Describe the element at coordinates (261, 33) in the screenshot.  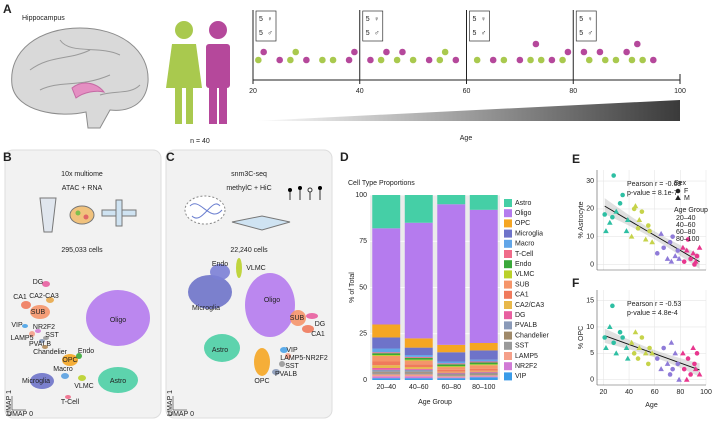
I see `male-count: 5` at that location.